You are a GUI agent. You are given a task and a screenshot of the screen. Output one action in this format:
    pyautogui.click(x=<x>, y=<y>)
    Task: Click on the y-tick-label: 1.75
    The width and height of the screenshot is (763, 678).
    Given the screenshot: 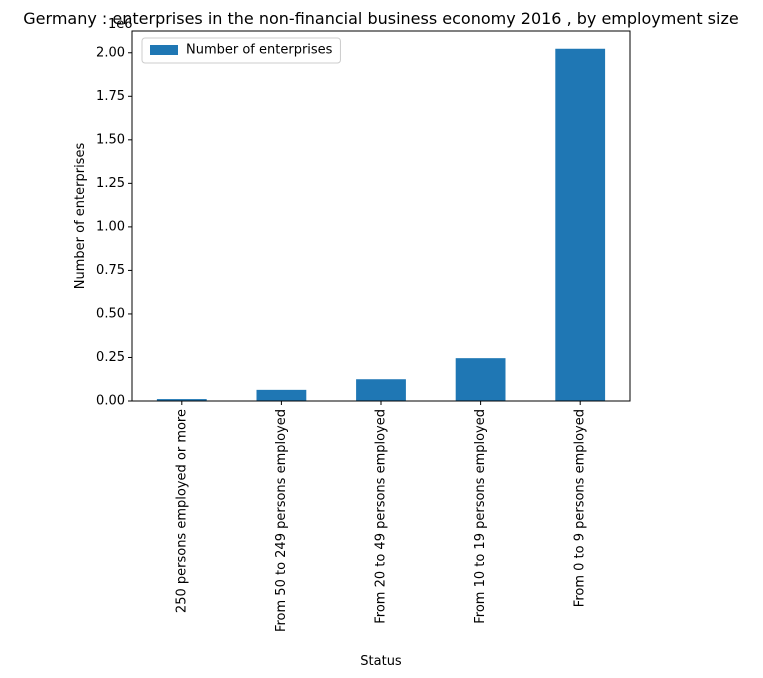 What is the action you would take?
    pyautogui.click(x=110, y=96)
    